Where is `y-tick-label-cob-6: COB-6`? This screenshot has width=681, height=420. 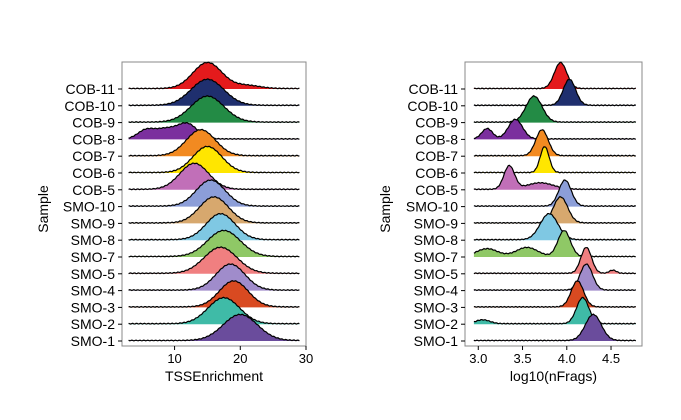
y-tick-label-cob-6: COB-6 is located at coordinates (436, 173).